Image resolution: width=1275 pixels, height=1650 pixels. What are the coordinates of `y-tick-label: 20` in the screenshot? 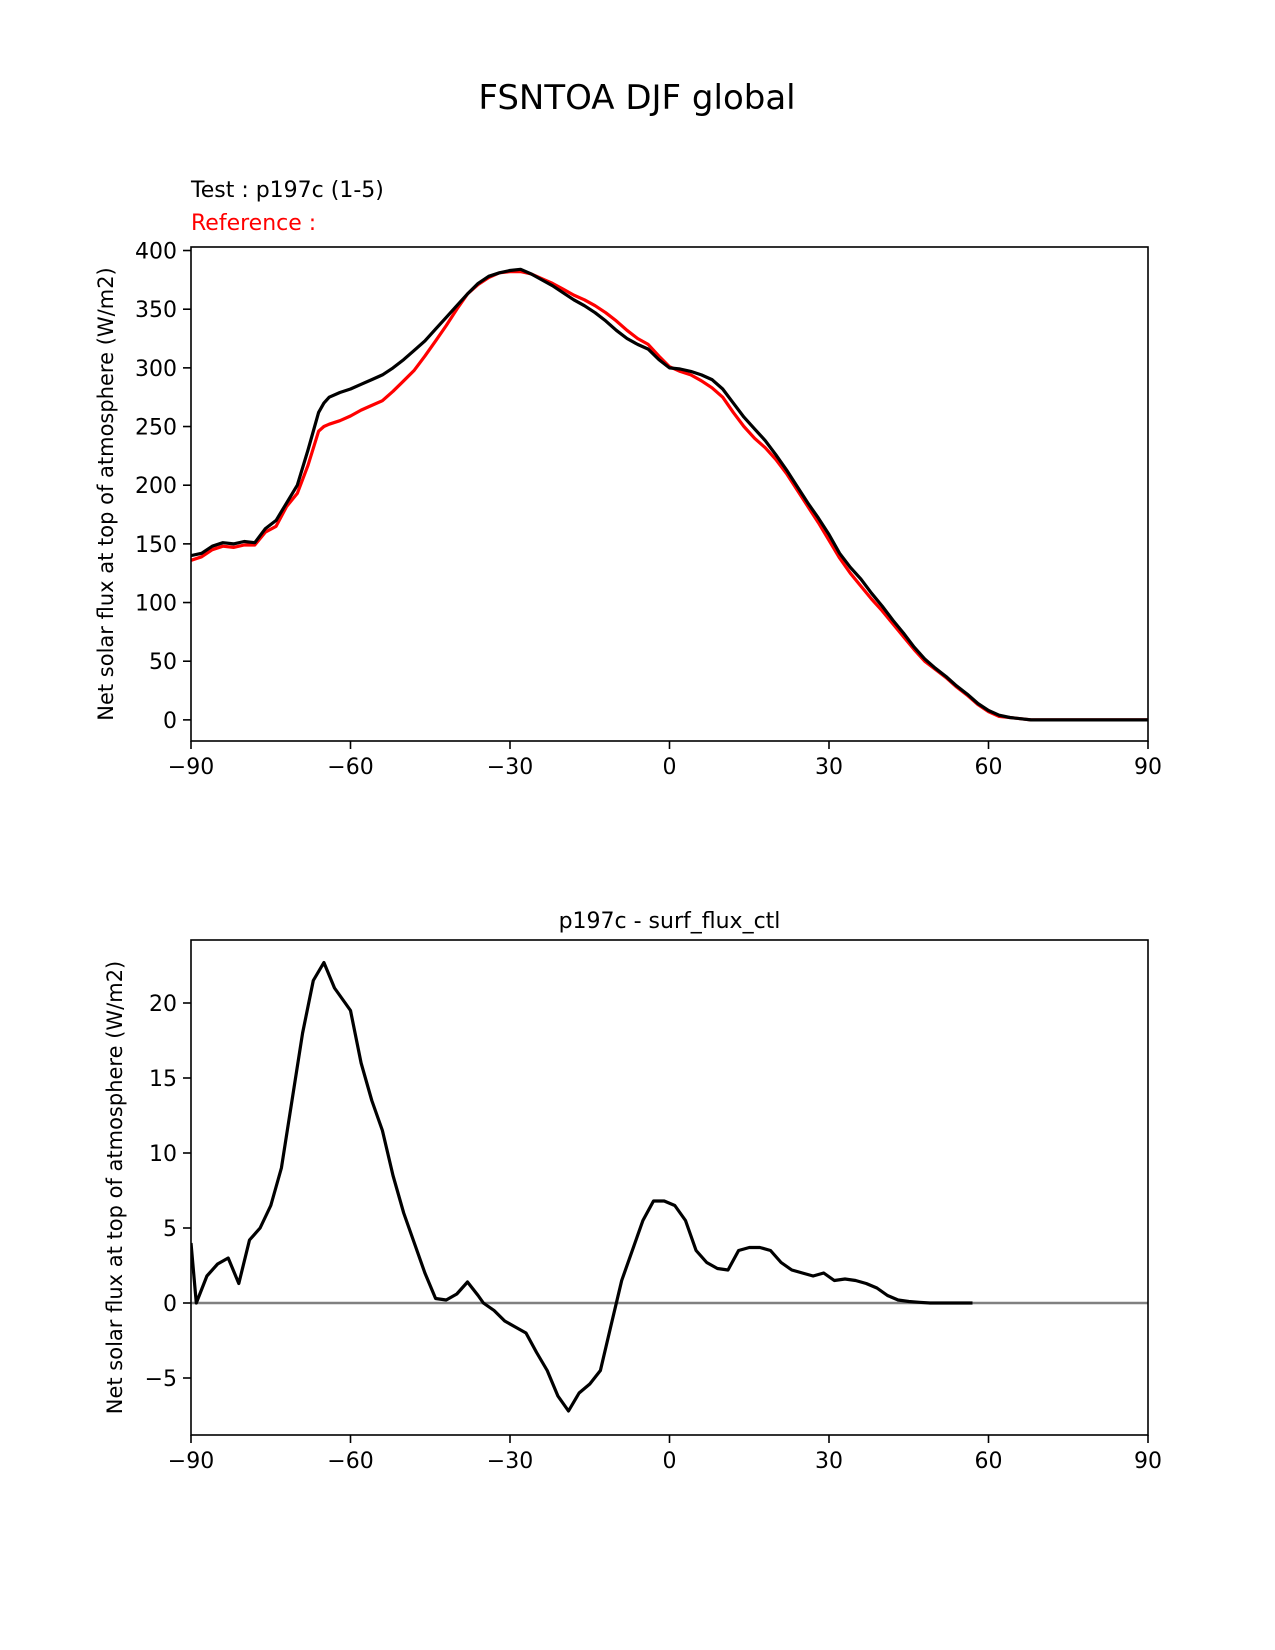 It's located at (163, 1004).